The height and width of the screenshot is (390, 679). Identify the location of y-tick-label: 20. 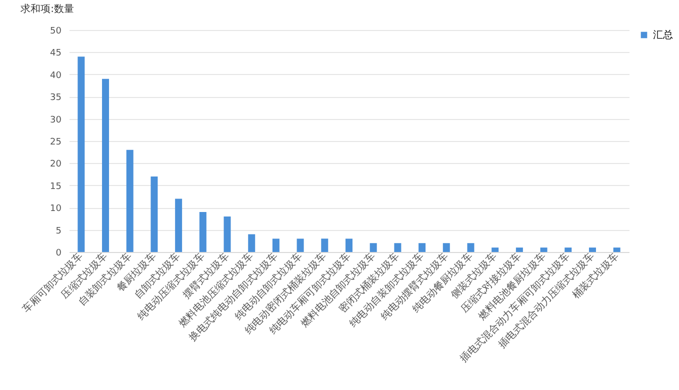
(56, 165).